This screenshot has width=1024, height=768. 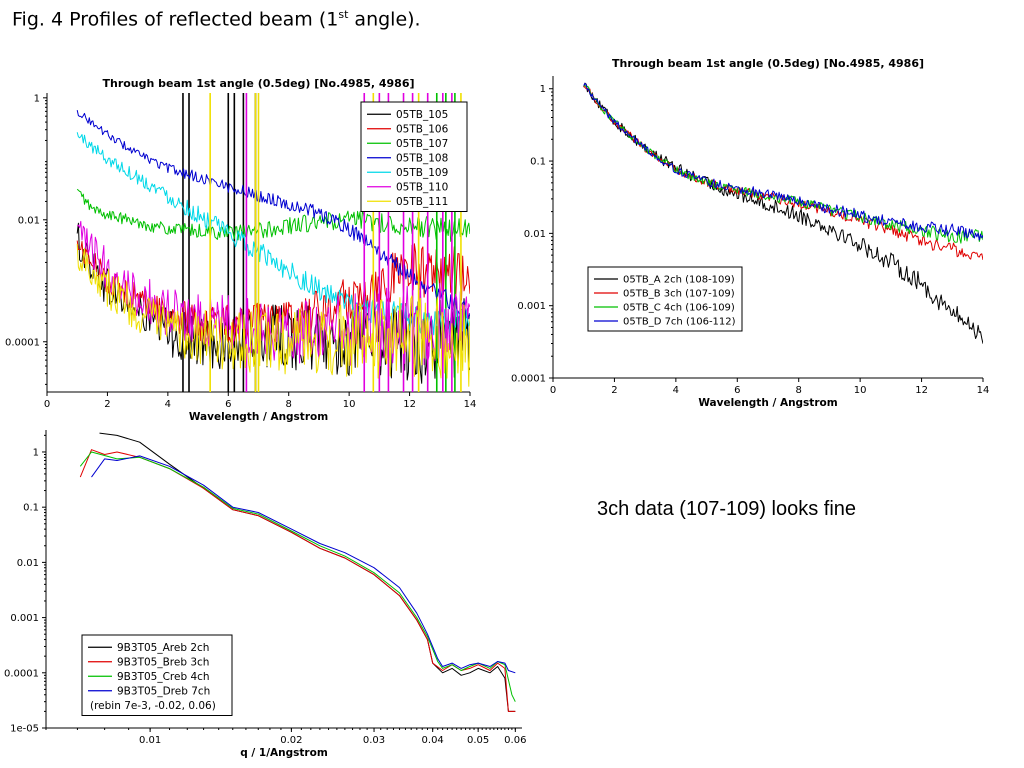 What do you see at coordinates (384, 19) in the screenshot?
I see `slide-title-end: angle).` at bounding box center [384, 19].